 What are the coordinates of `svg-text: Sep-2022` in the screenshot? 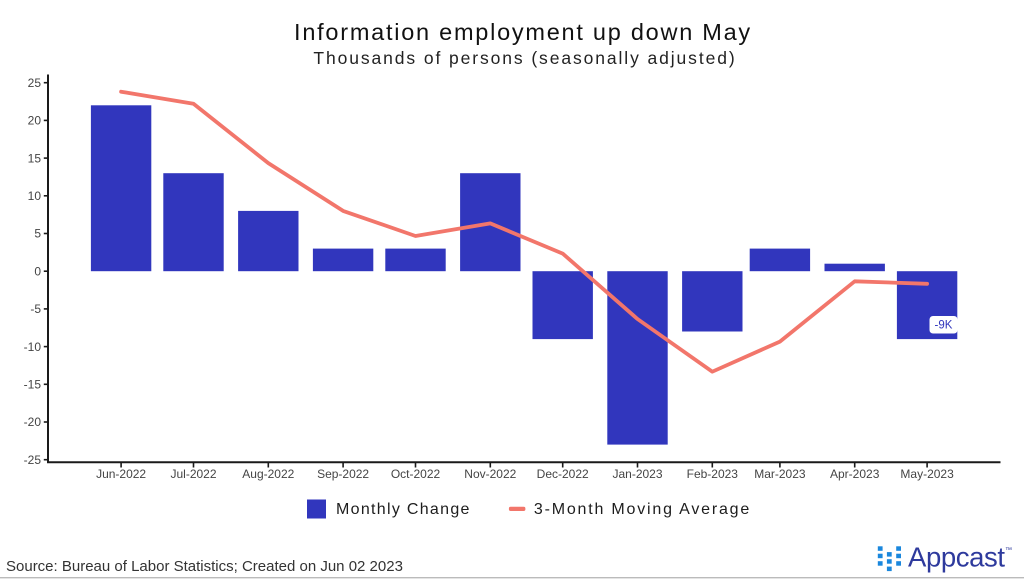 It's located at (343, 474).